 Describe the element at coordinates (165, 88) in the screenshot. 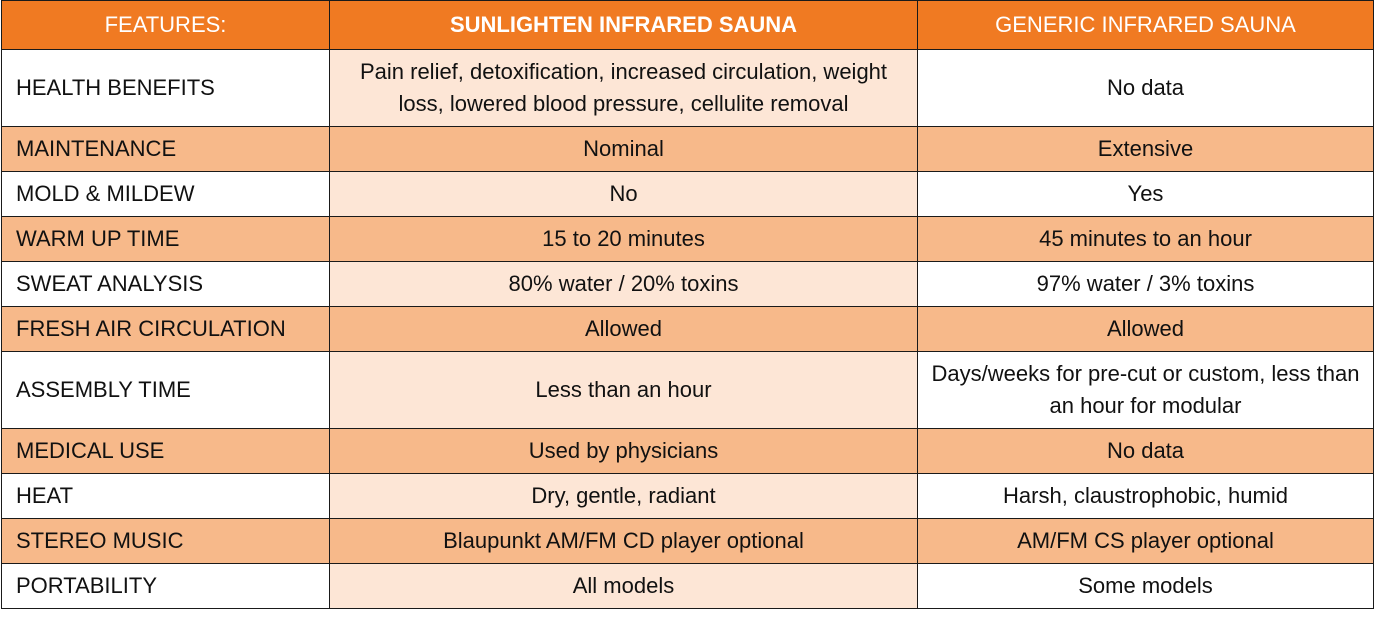

I see `feature-cell: HEALTH BENEFITS` at that location.